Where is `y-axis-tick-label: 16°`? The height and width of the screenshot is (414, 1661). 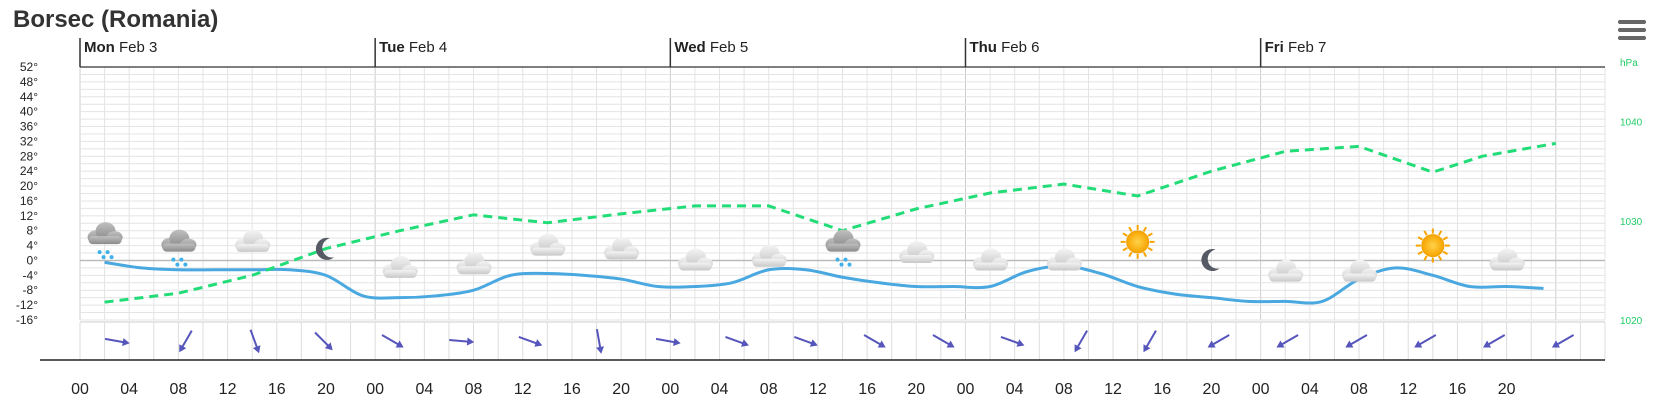
y-axis-tick-label: 16° is located at coordinates (29, 201).